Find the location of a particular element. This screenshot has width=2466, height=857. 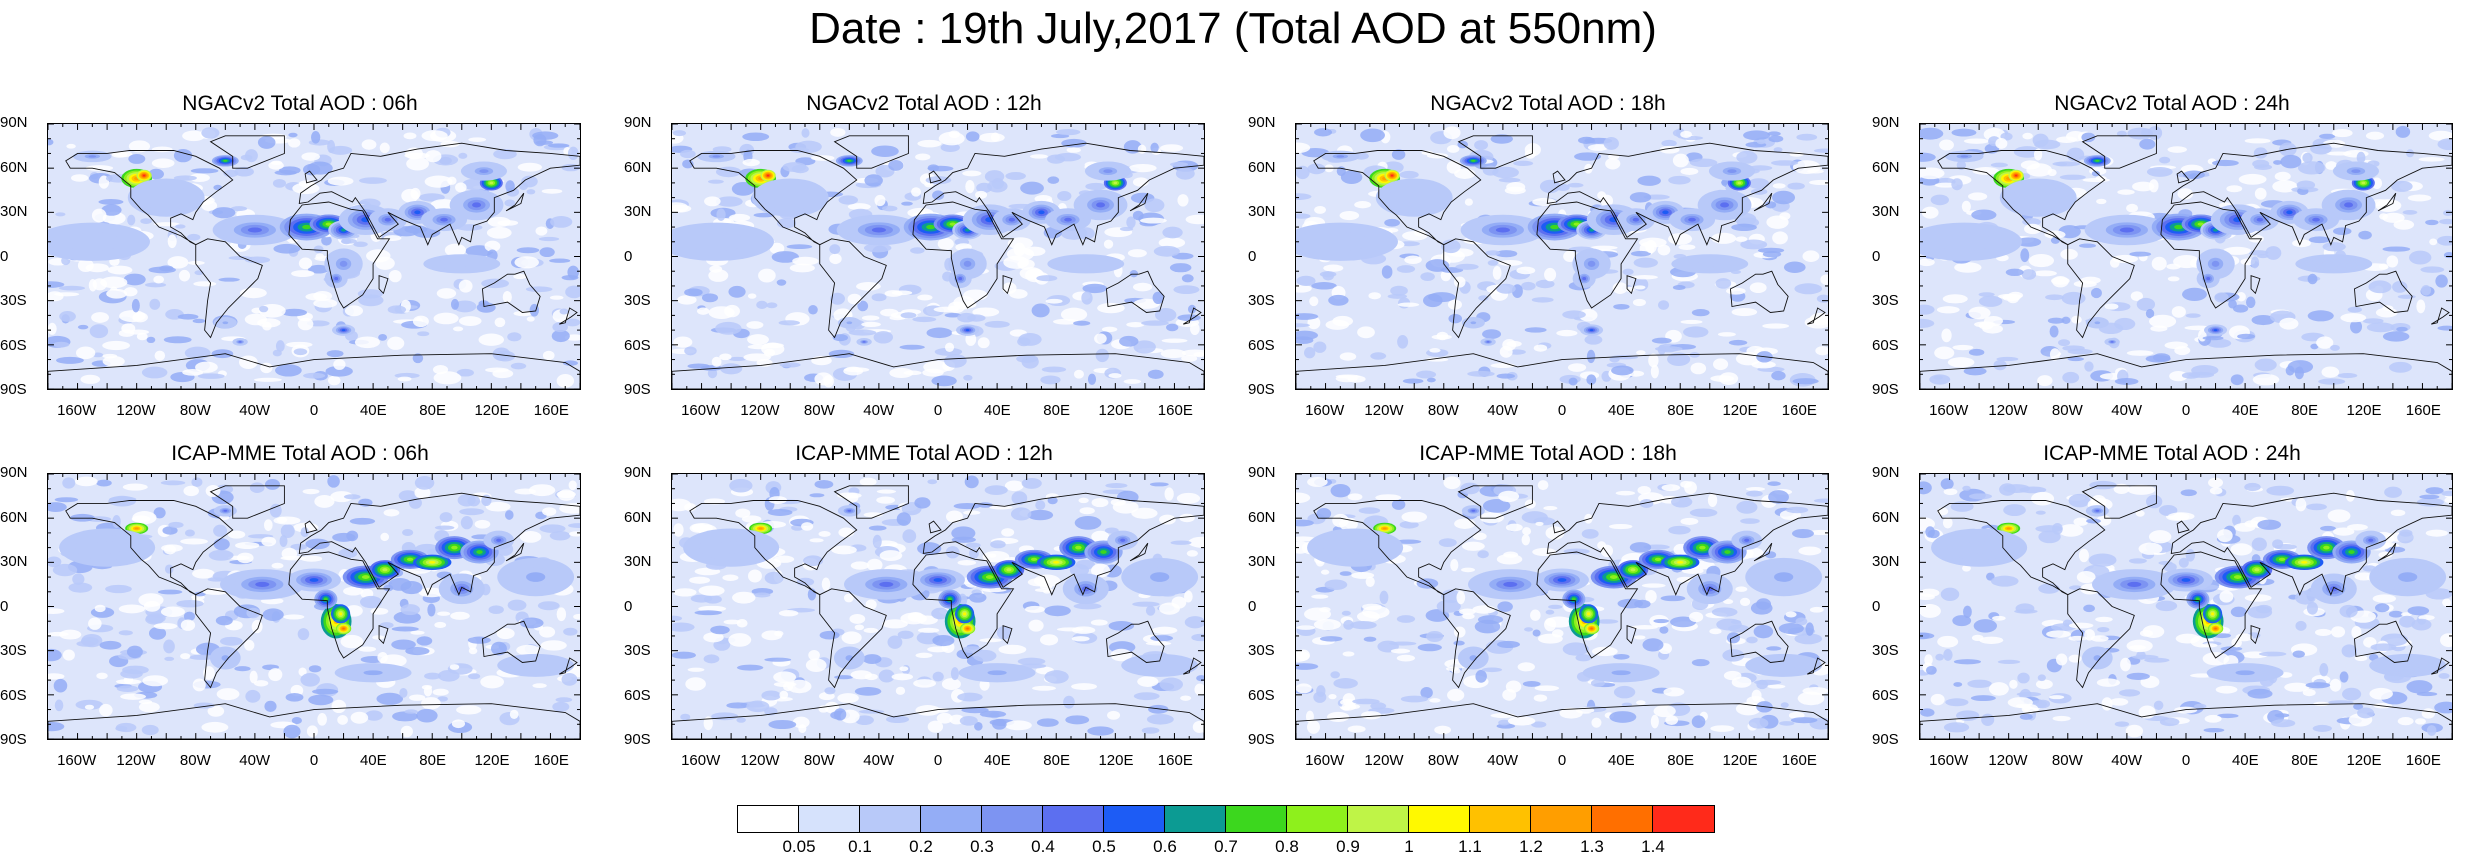

longitude-label: 0 is located at coordinates (314, 760).